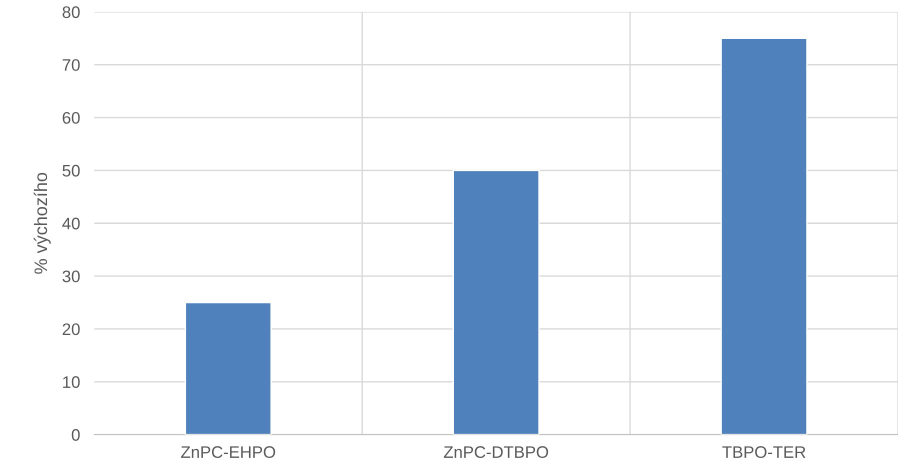 This screenshot has width=898, height=475. Describe the element at coordinates (228, 452) in the screenshot. I see `x-tick-label: ZnPC-EHPO` at that location.